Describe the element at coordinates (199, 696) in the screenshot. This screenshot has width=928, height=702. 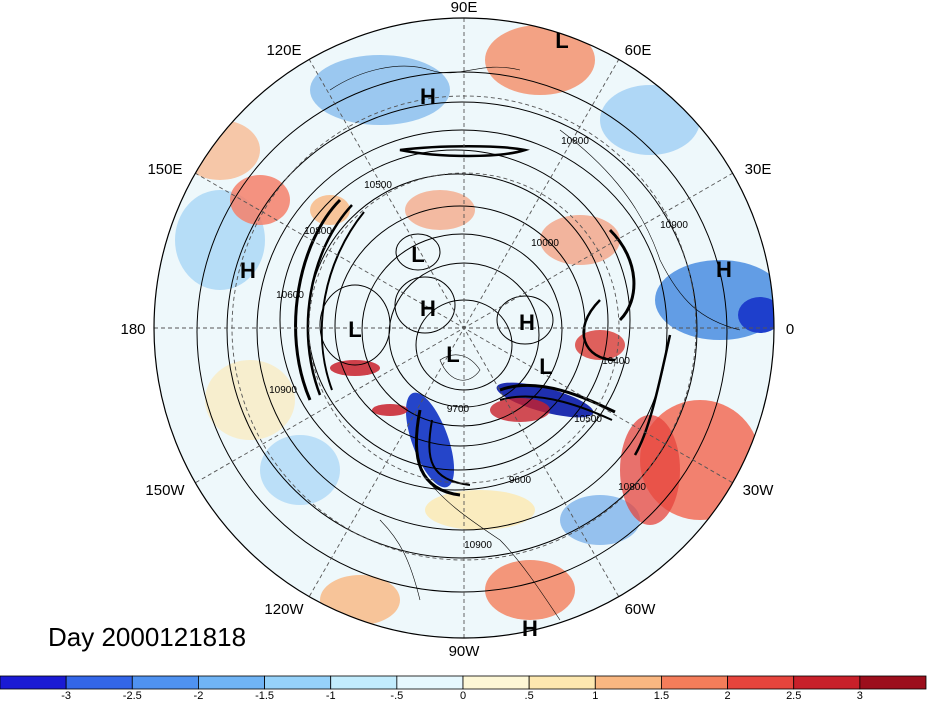
I see `colorbar-tick-label: -2` at that location.